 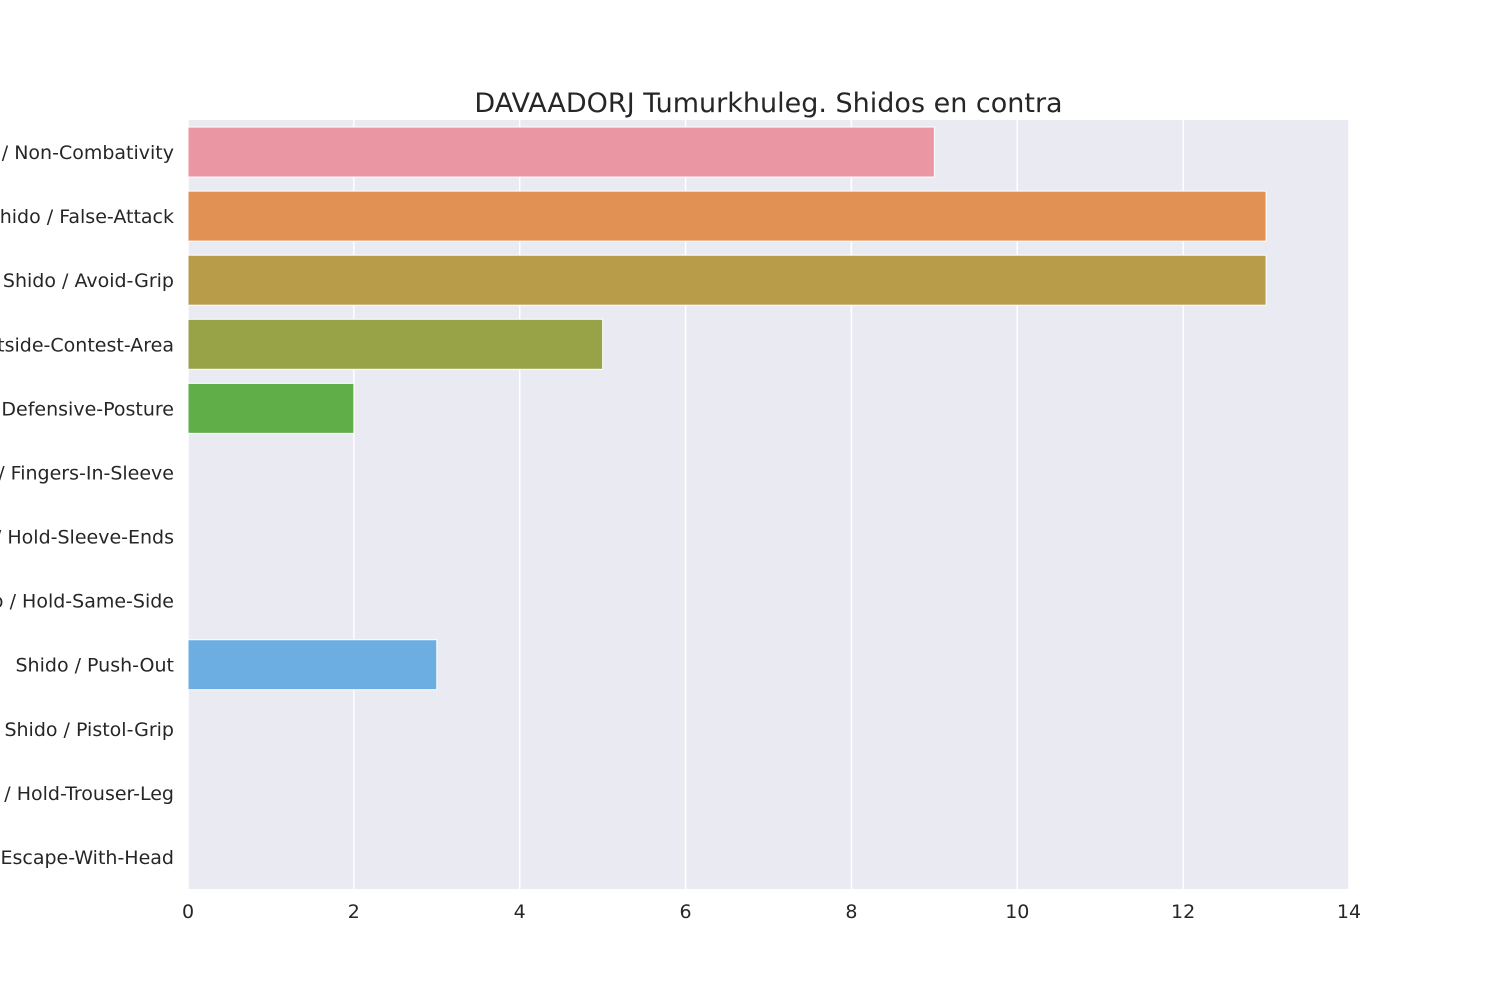 I want to click on y-tick-label: Shido / Fingers-In-Sleeve, so click(x=87, y=473).